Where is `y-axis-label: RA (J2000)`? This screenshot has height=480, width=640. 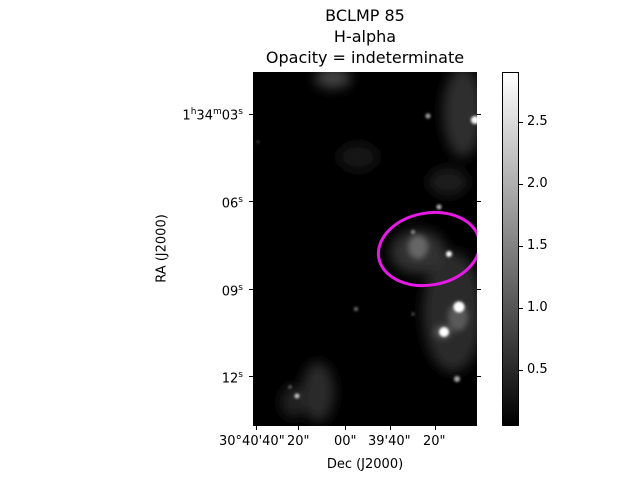
y-axis-label: RA (J2000) is located at coordinates (162, 248).